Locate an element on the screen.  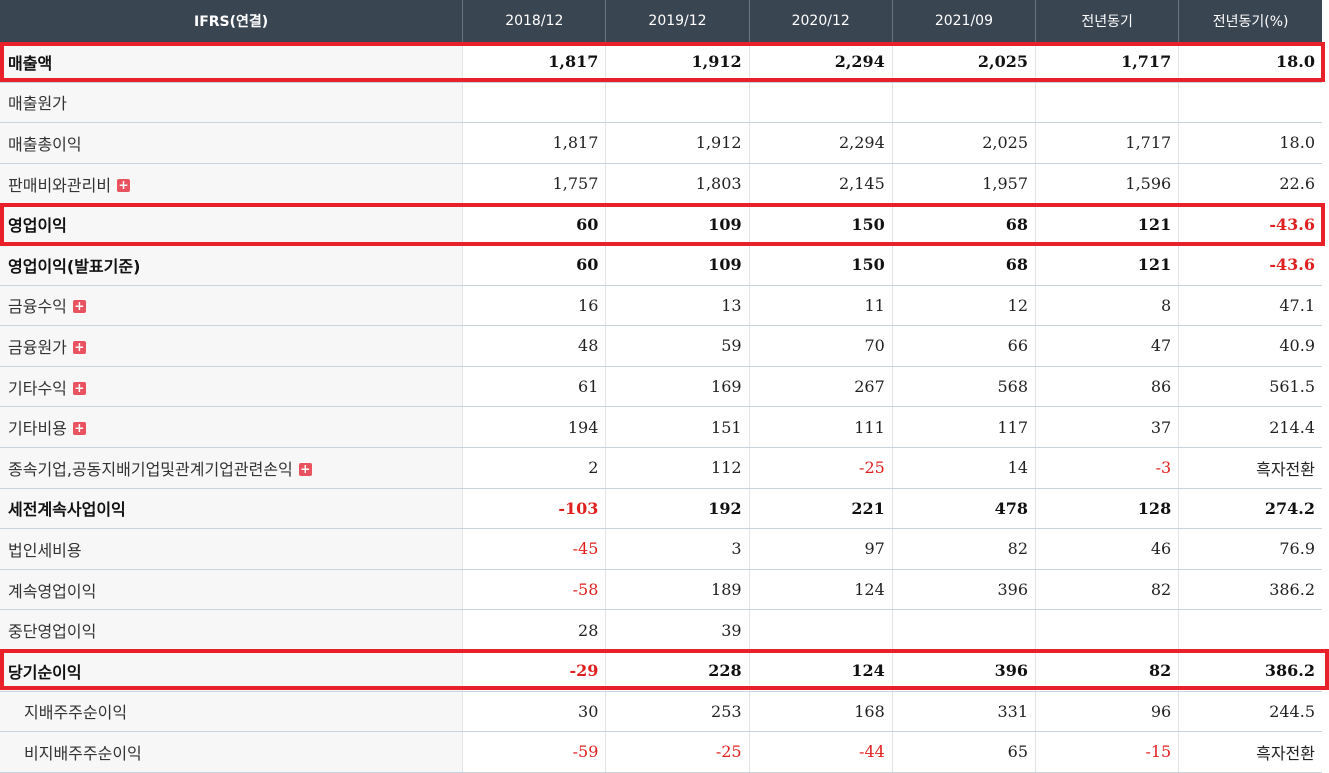
value-cell: 14 is located at coordinates (963, 468).